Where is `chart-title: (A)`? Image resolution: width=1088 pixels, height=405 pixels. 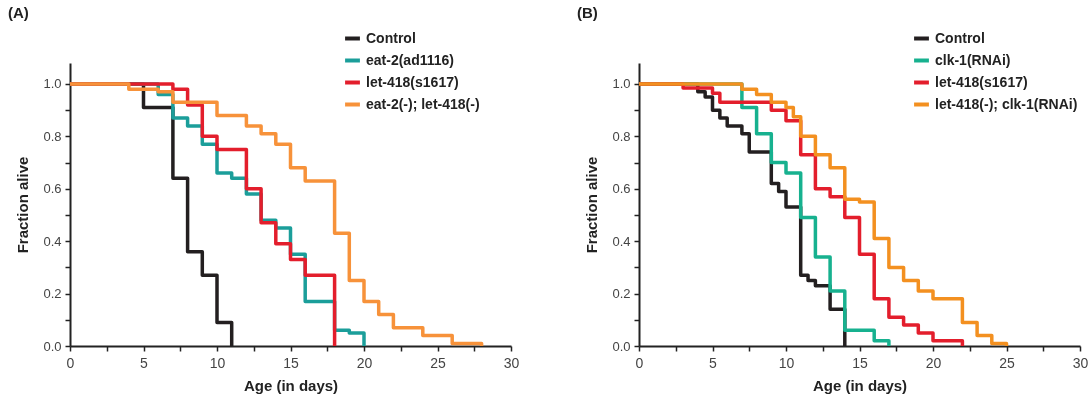
chart-title: (A) is located at coordinates (18, 12).